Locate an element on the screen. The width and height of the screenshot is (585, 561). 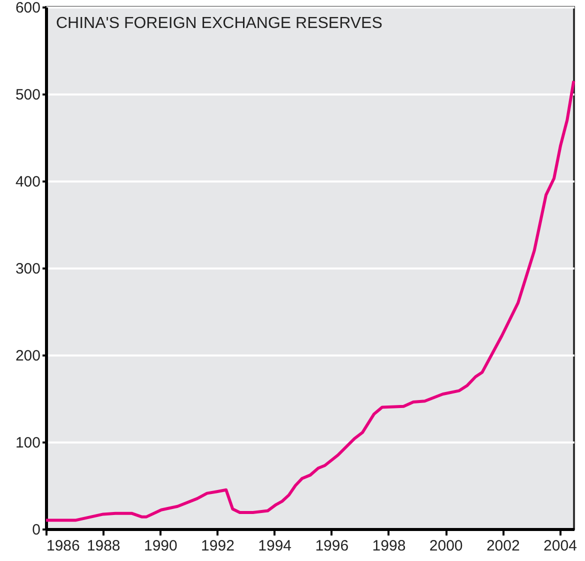
x-tick-label: 1988 is located at coordinates (103, 546).